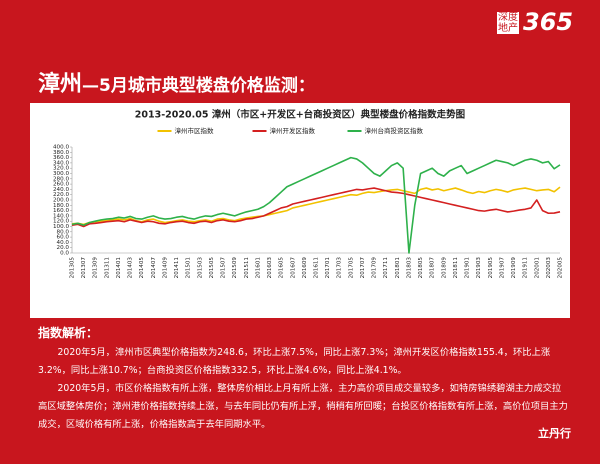  I want to click on x-tick-label: 201305, so click(73, 268).